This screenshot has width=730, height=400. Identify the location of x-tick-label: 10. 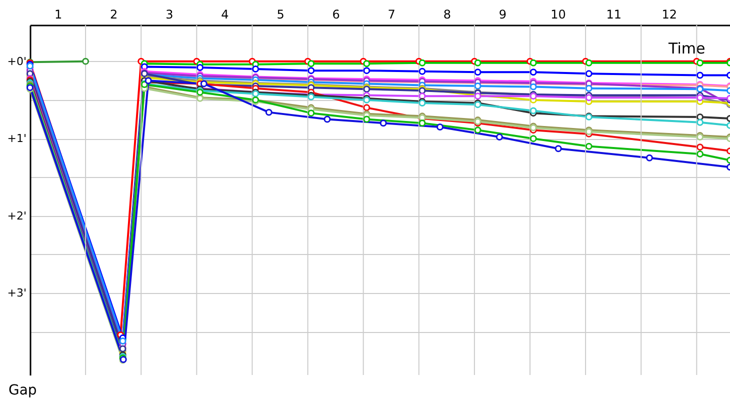
(558, 15).